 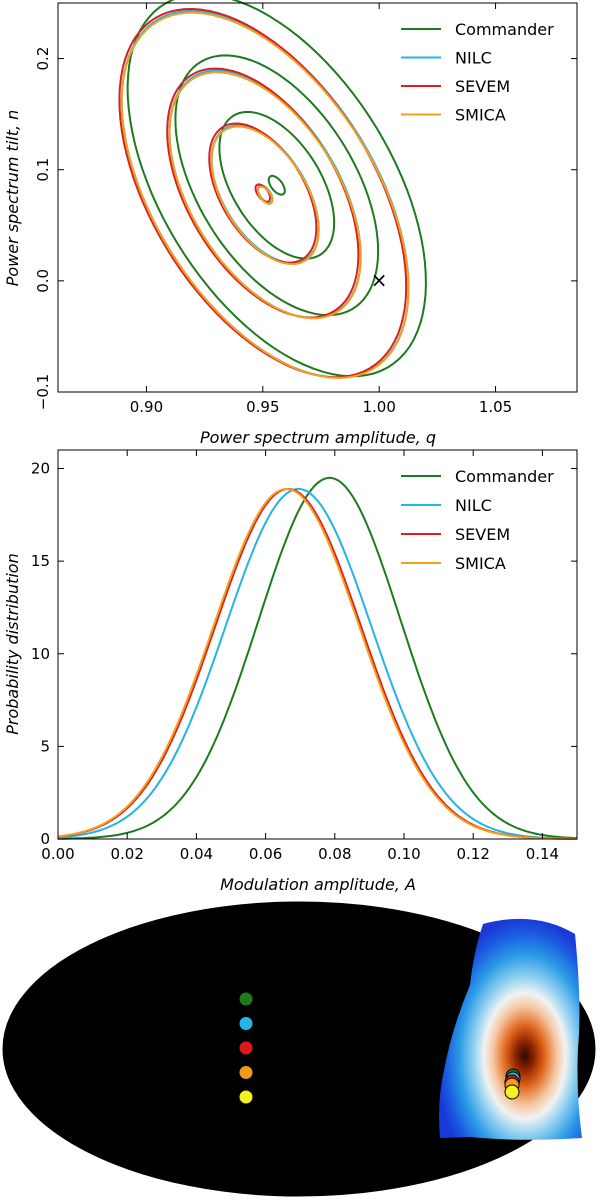 I want to click on direction-point-wmap, so click(x=512, y=1092).